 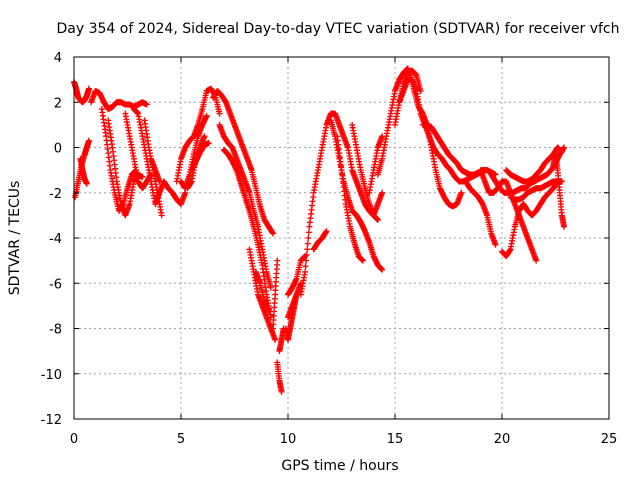 I want to click on y-tick-labels: -12 -10 -8 -6 -4 -2 0 2 4, so click(x=51, y=239).